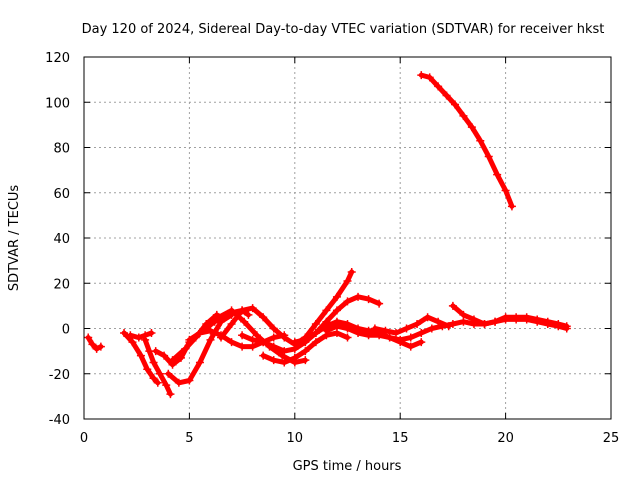  I want to click on series-s2, so click(141, 358).